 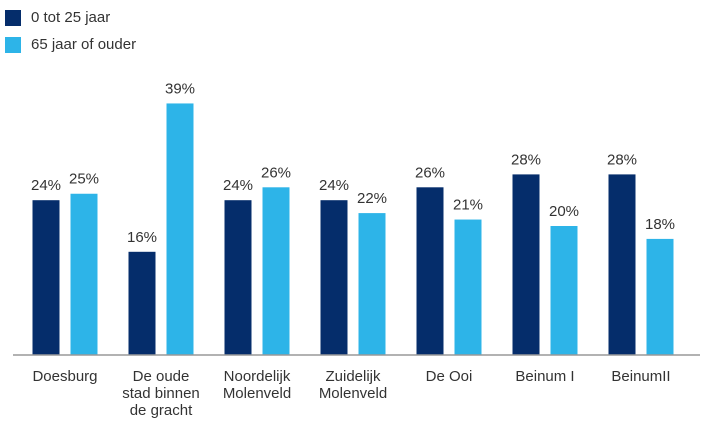 I want to click on data-label: 39%, so click(x=180, y=88).